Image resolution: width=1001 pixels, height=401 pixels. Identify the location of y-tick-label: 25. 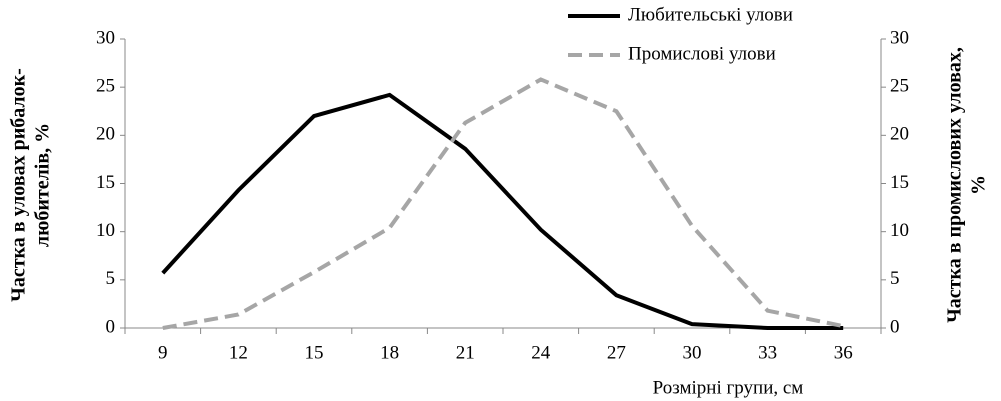
(105, 86).